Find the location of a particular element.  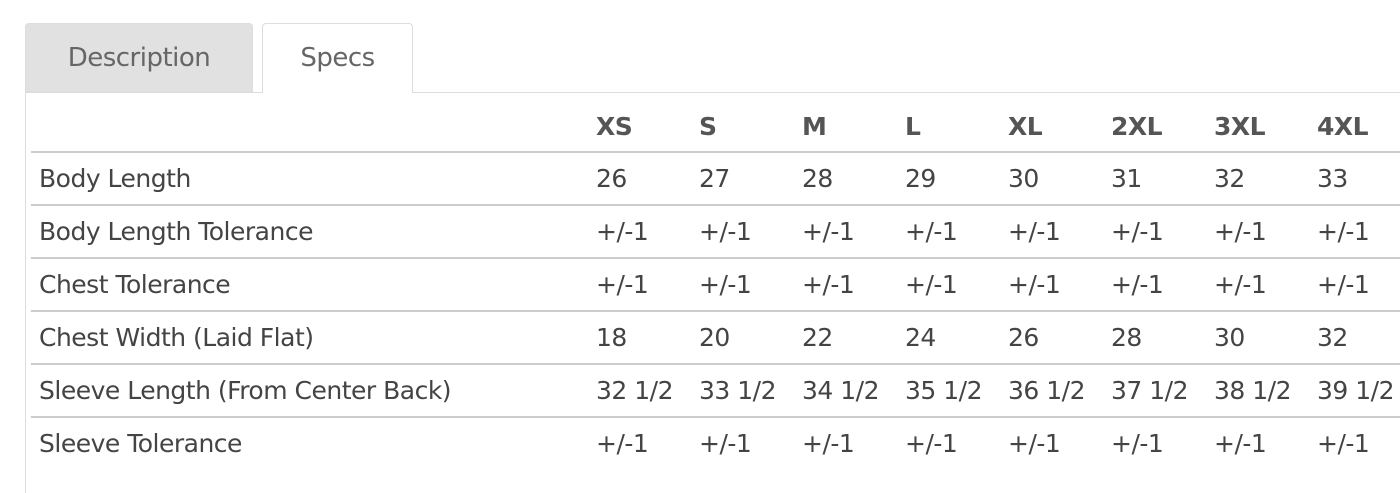

table-header-row: XS S M L XL 2XL 3XL 4XL is located at coordinates (715, 126).